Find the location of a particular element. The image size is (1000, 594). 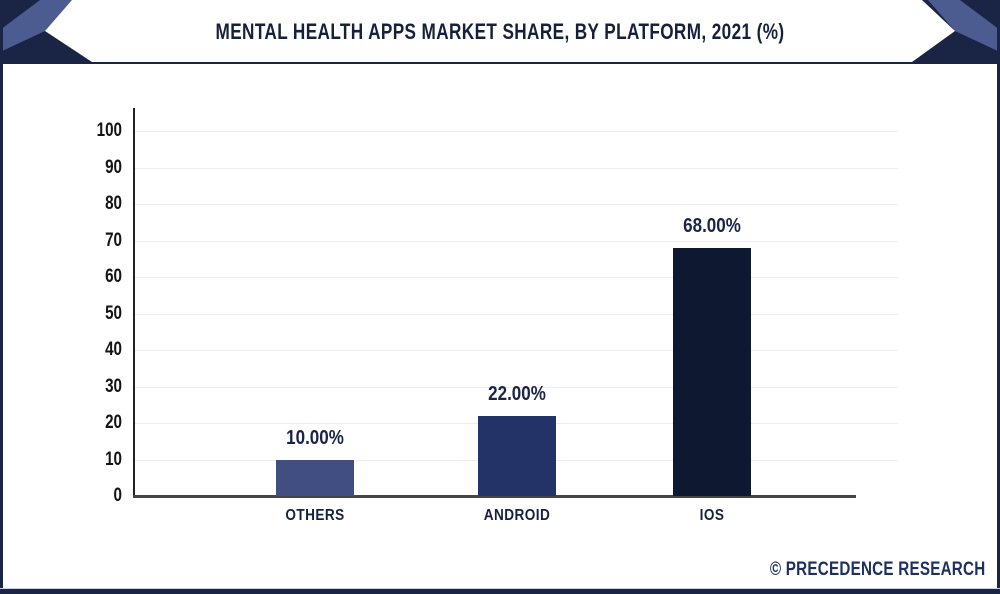

bar-value-label: 10.00% is located at coordinates (315, 437).